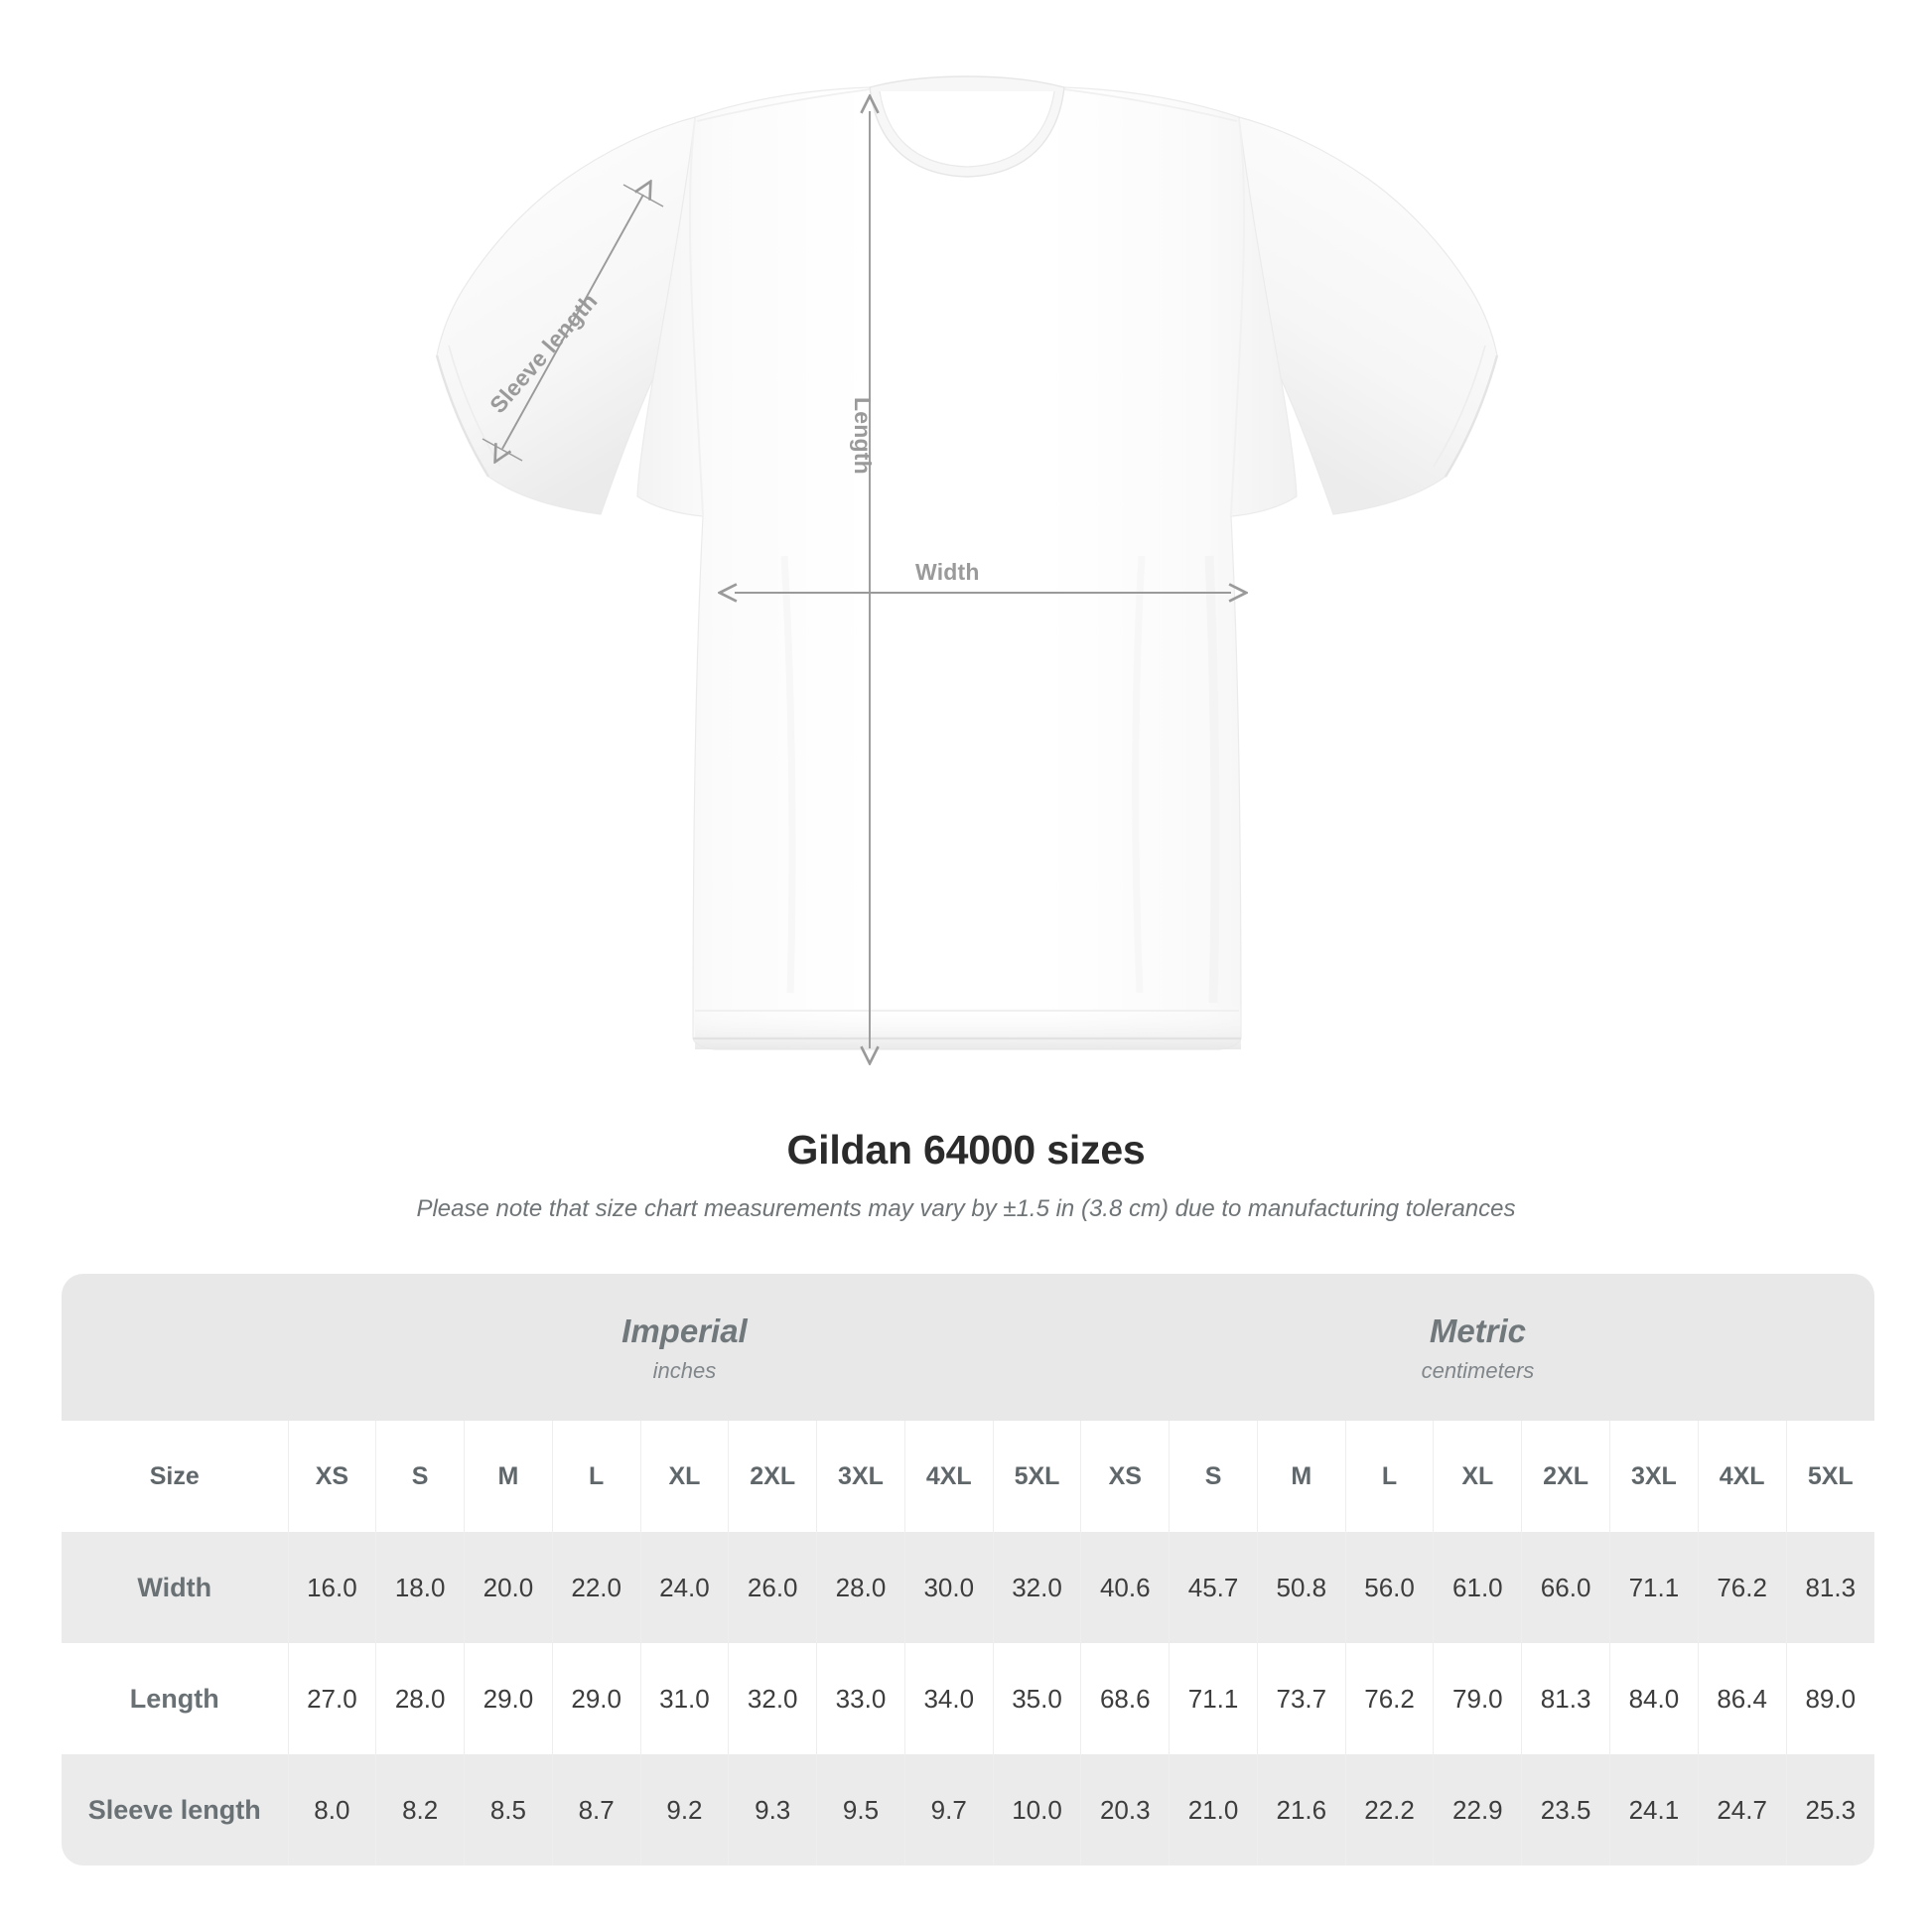 This screenshot has width=1932, height=1932. What do you see at coordinates (332, 1477) in the screenshot?
I see `size-header-imperial-xs: XS` at bounding box center [332, 1477].